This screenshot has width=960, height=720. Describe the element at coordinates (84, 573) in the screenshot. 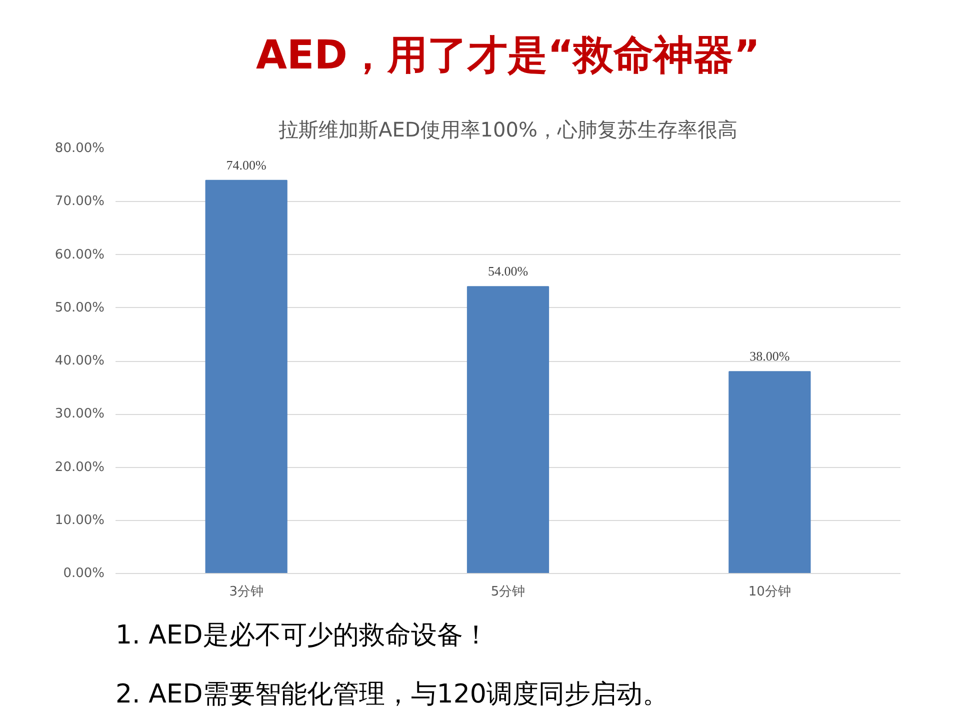

I see `y-tick-label: 0.00%` at that location.